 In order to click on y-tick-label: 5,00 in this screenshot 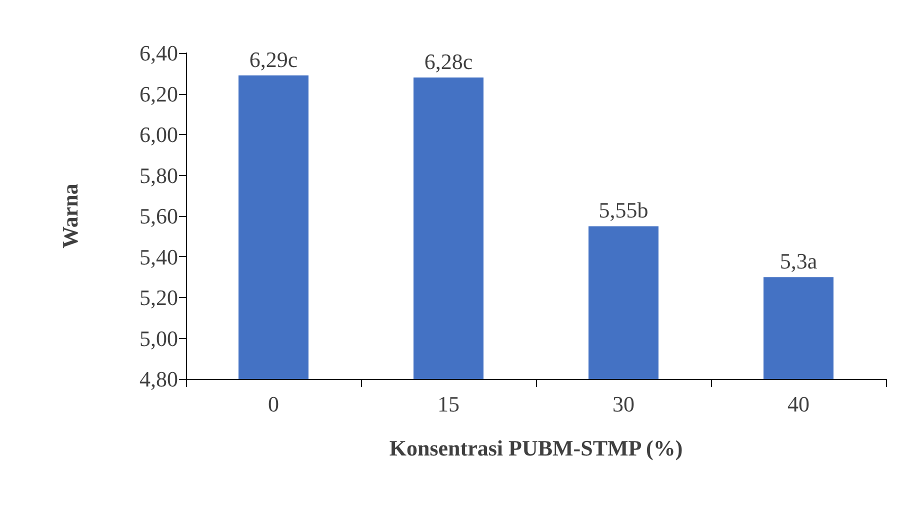, I will do `click(159, 338)`.